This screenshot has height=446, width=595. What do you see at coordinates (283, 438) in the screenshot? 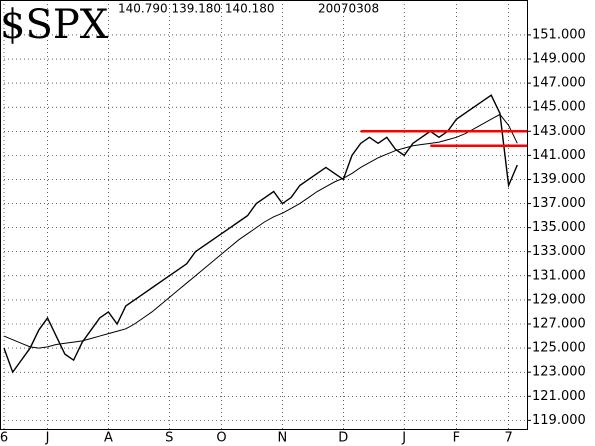
I see `x-tick-label: N` at bounding box center [283, 438].